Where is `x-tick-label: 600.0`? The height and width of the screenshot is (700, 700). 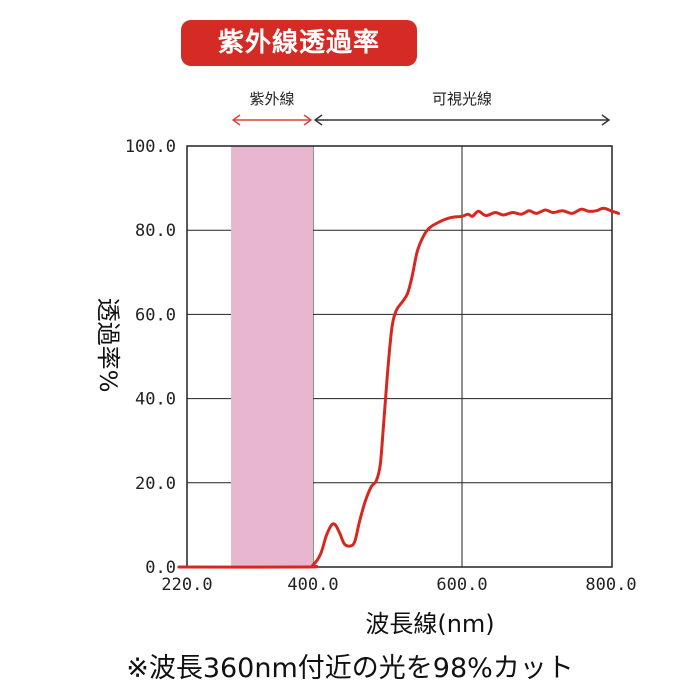 x-tick-label: 600.0 is located at coordinates (461, 585).